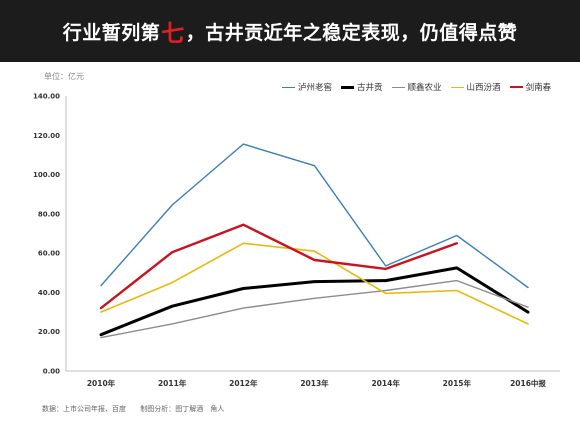 The width and height of the screenshot is (580, 434). Describe the element at coordinates (351, 32) in the screenshot. I see `title-text-post: ，古井贡近年之稳定表现，仍值得点赞` at that location.